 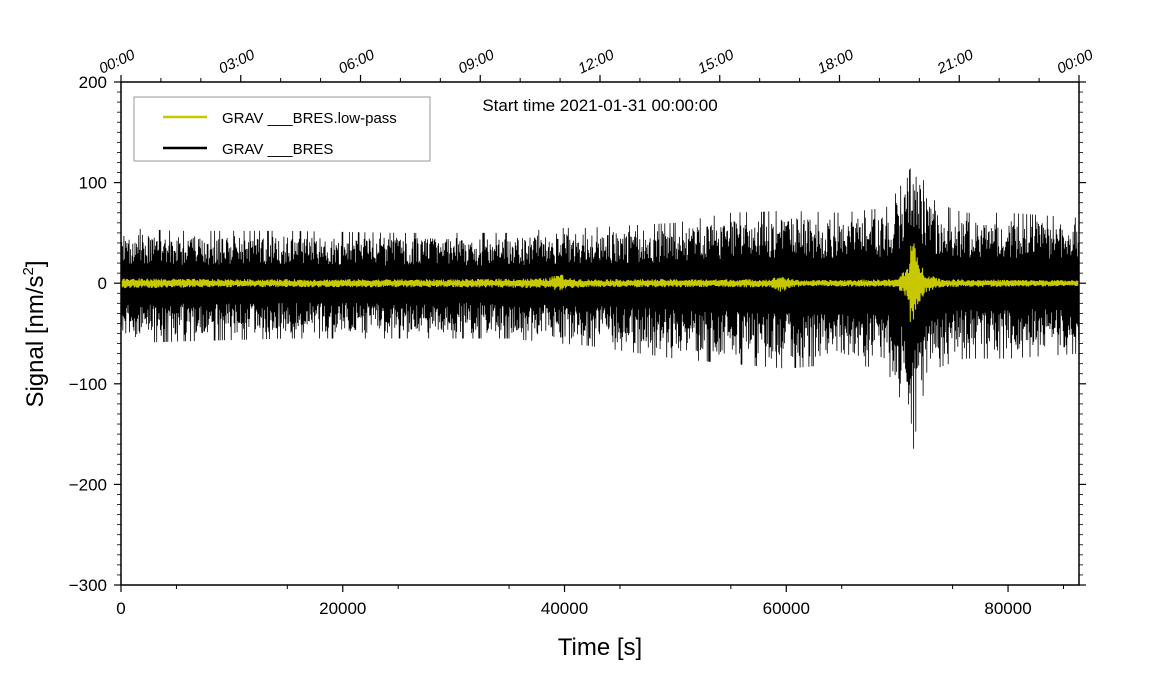 What do you see at coordinates (102, 283) in the screenshot?
I see `y-tick-label: 0` at bounding box center [102, 283].